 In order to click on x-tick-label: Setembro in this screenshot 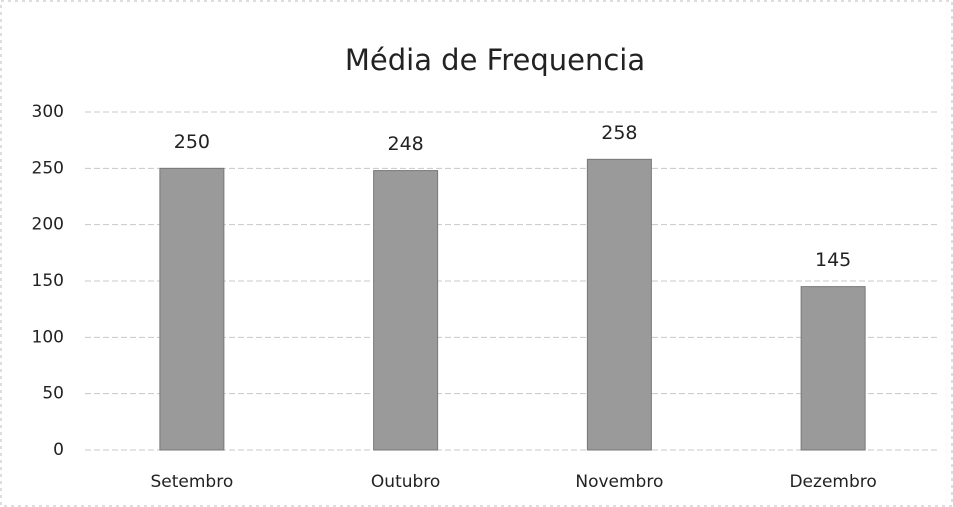, I will do `click(192, 482)`.